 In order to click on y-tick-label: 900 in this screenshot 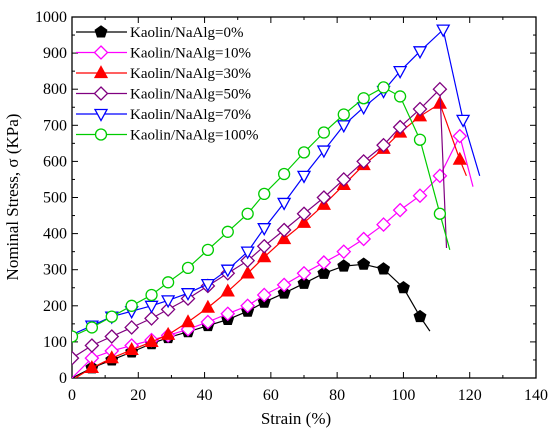, I will do `click(55, 53)`.